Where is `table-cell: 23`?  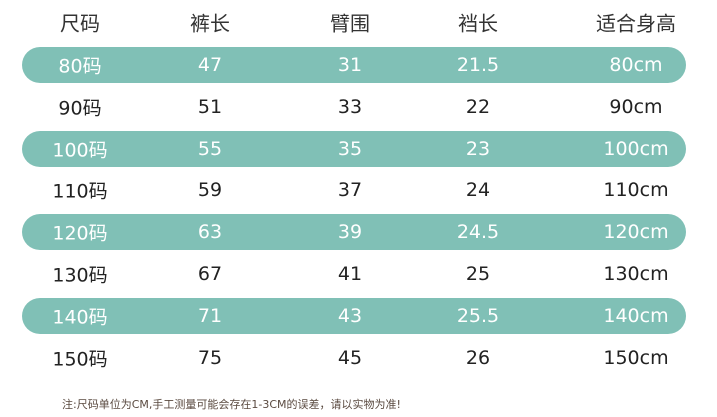 table-cell: 23 is located at coordinates (478, 148).